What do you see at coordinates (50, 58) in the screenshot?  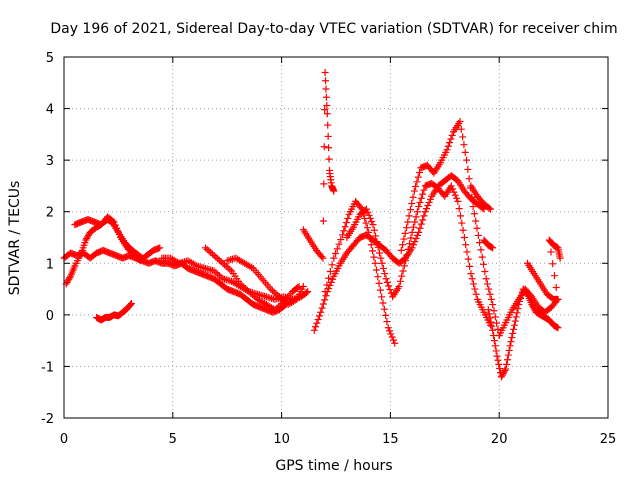 I see `y-tick-label: 5` at bounding box center [50, 58].